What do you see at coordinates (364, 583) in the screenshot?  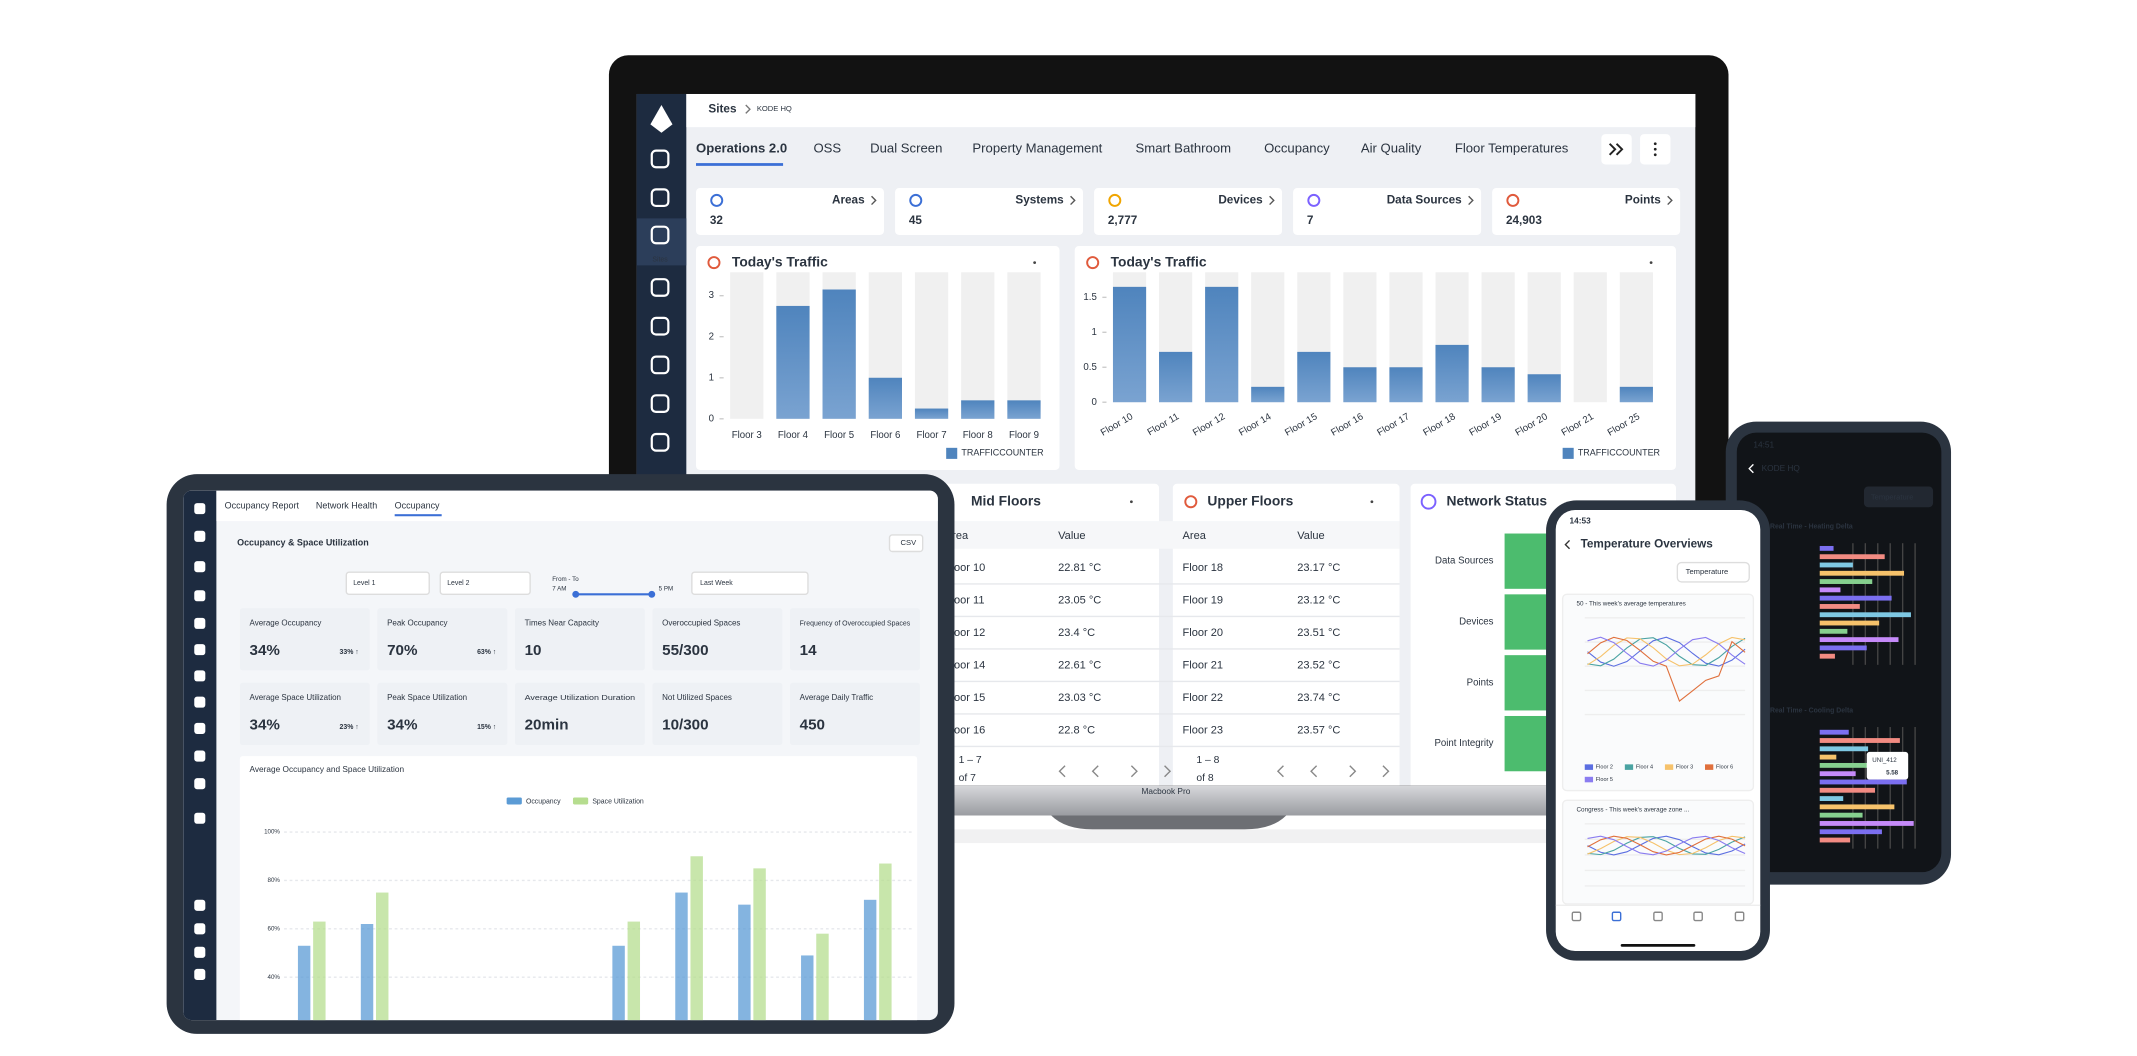 I see `filter-label: Level 1` at bounding box center [364, 583].